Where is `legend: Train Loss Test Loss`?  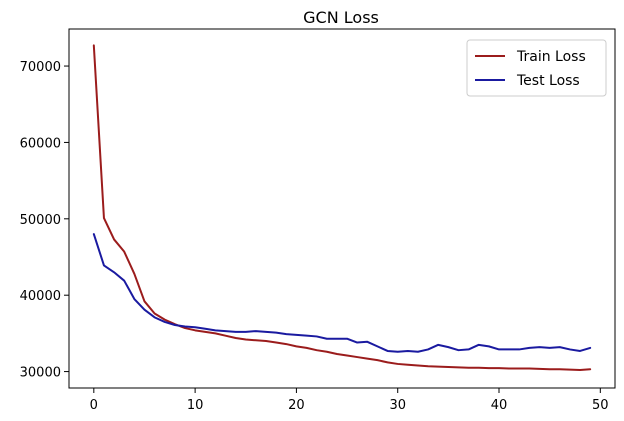 legend: Train Loss Test Loss is located at coordinates (536, 68).